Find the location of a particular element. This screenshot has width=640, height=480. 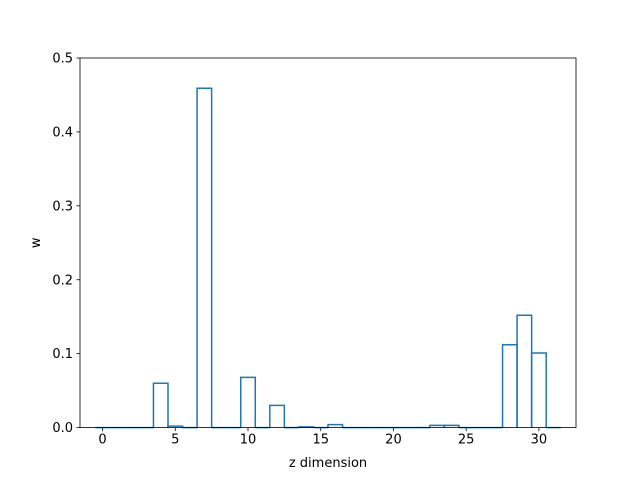

y-axis-ticks: 0.0 0.1 0.2 0.3 0.4 0.5 is located at coordinates (66, 244).